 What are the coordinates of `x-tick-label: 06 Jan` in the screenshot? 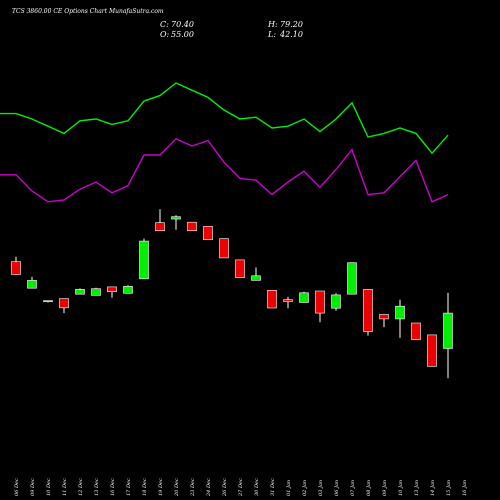 It's located at (337, 488).